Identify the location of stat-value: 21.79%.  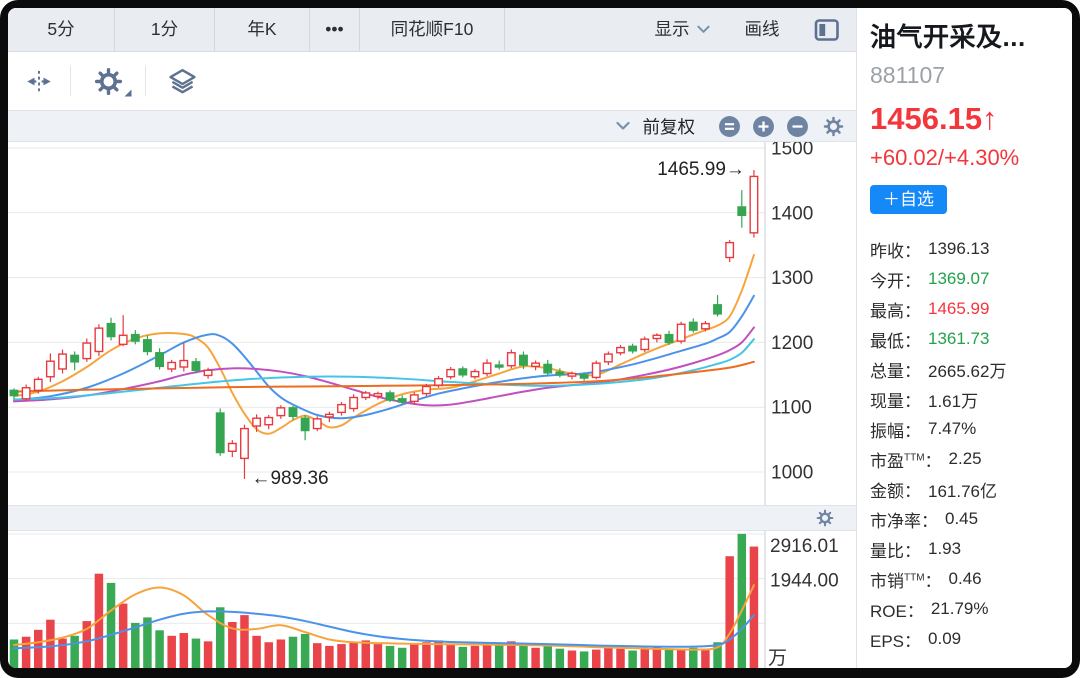
(959, 608).